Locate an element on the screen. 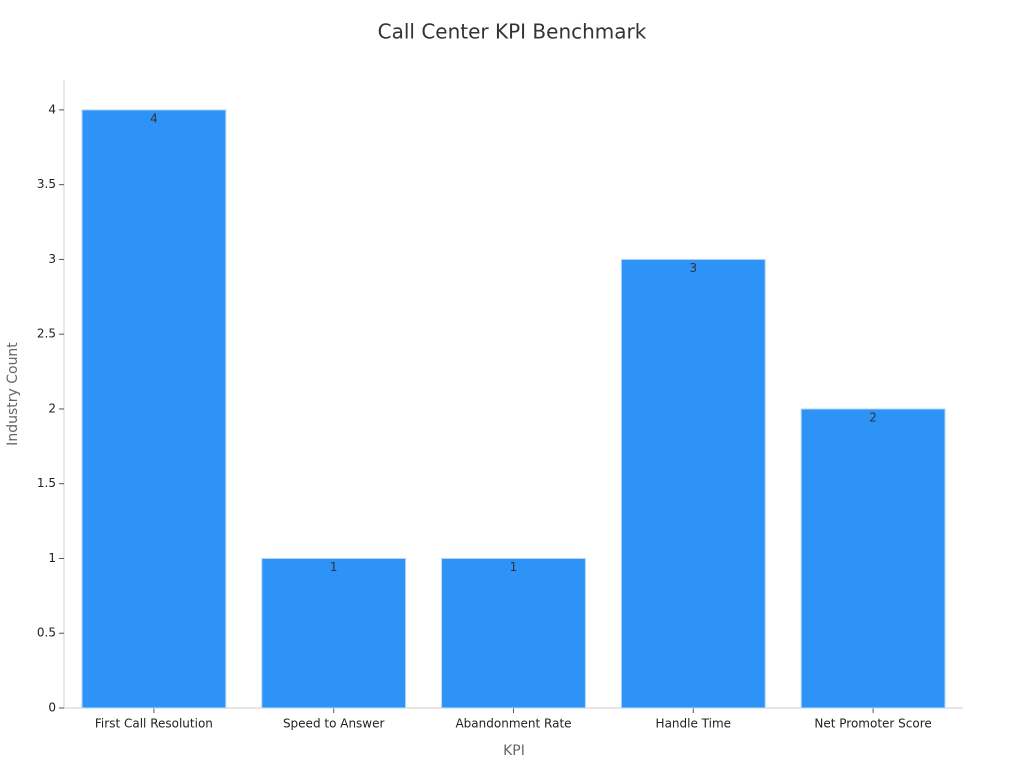  y-axis-label: Industry Count is located at coordinates (13, 394).